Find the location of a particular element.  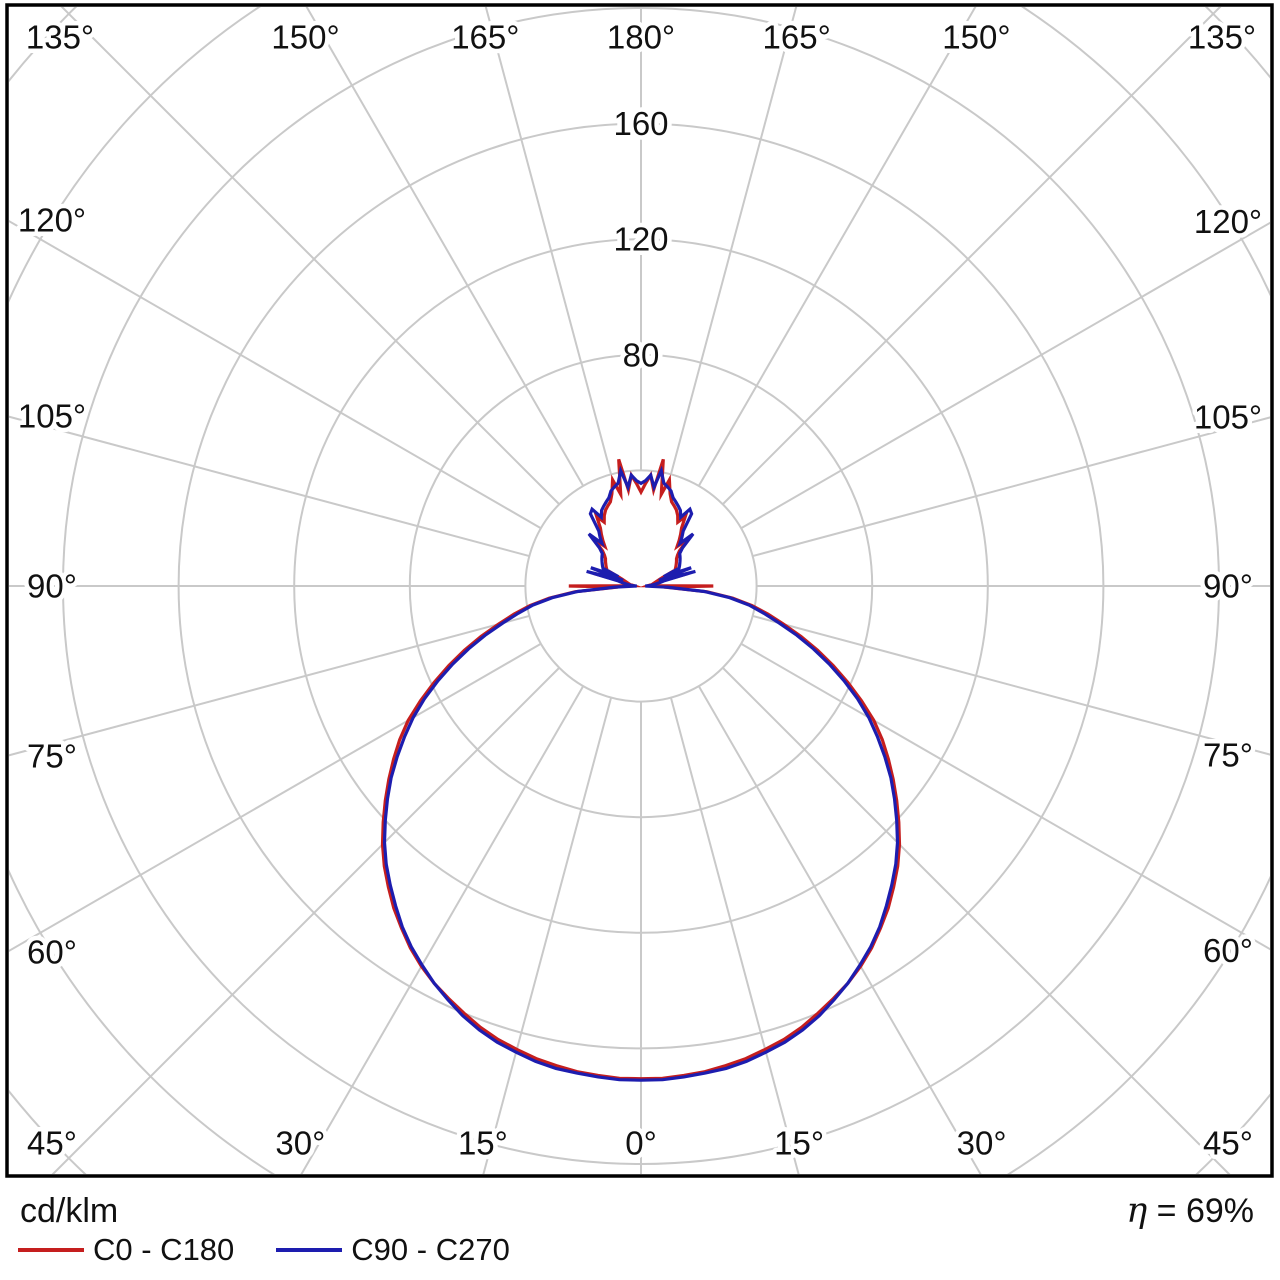

angle-label-30-right: 30° is located at coordinates (982, 1143).